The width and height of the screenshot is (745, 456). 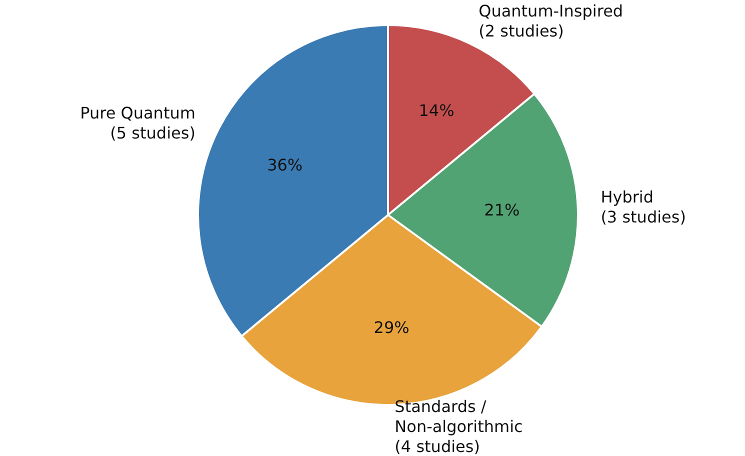 I want to click on slice-label: Pure Quantum (5 studies), so click(x=138, y=123).